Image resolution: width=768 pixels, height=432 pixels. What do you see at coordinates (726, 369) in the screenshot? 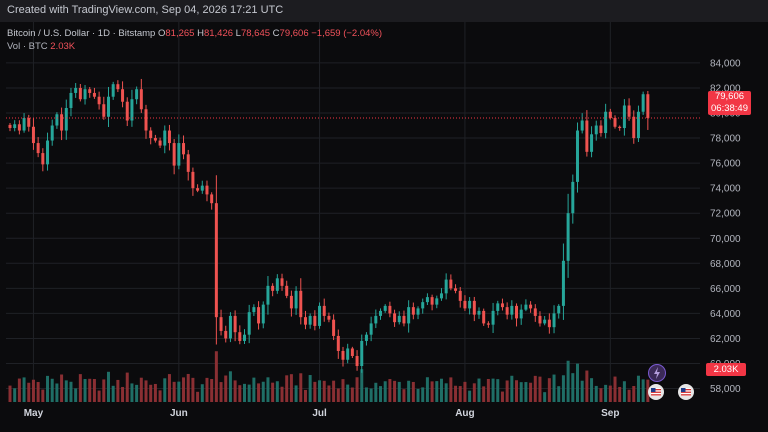
I see `volume-tag: 2.03K` at bounding box center [726, 369].